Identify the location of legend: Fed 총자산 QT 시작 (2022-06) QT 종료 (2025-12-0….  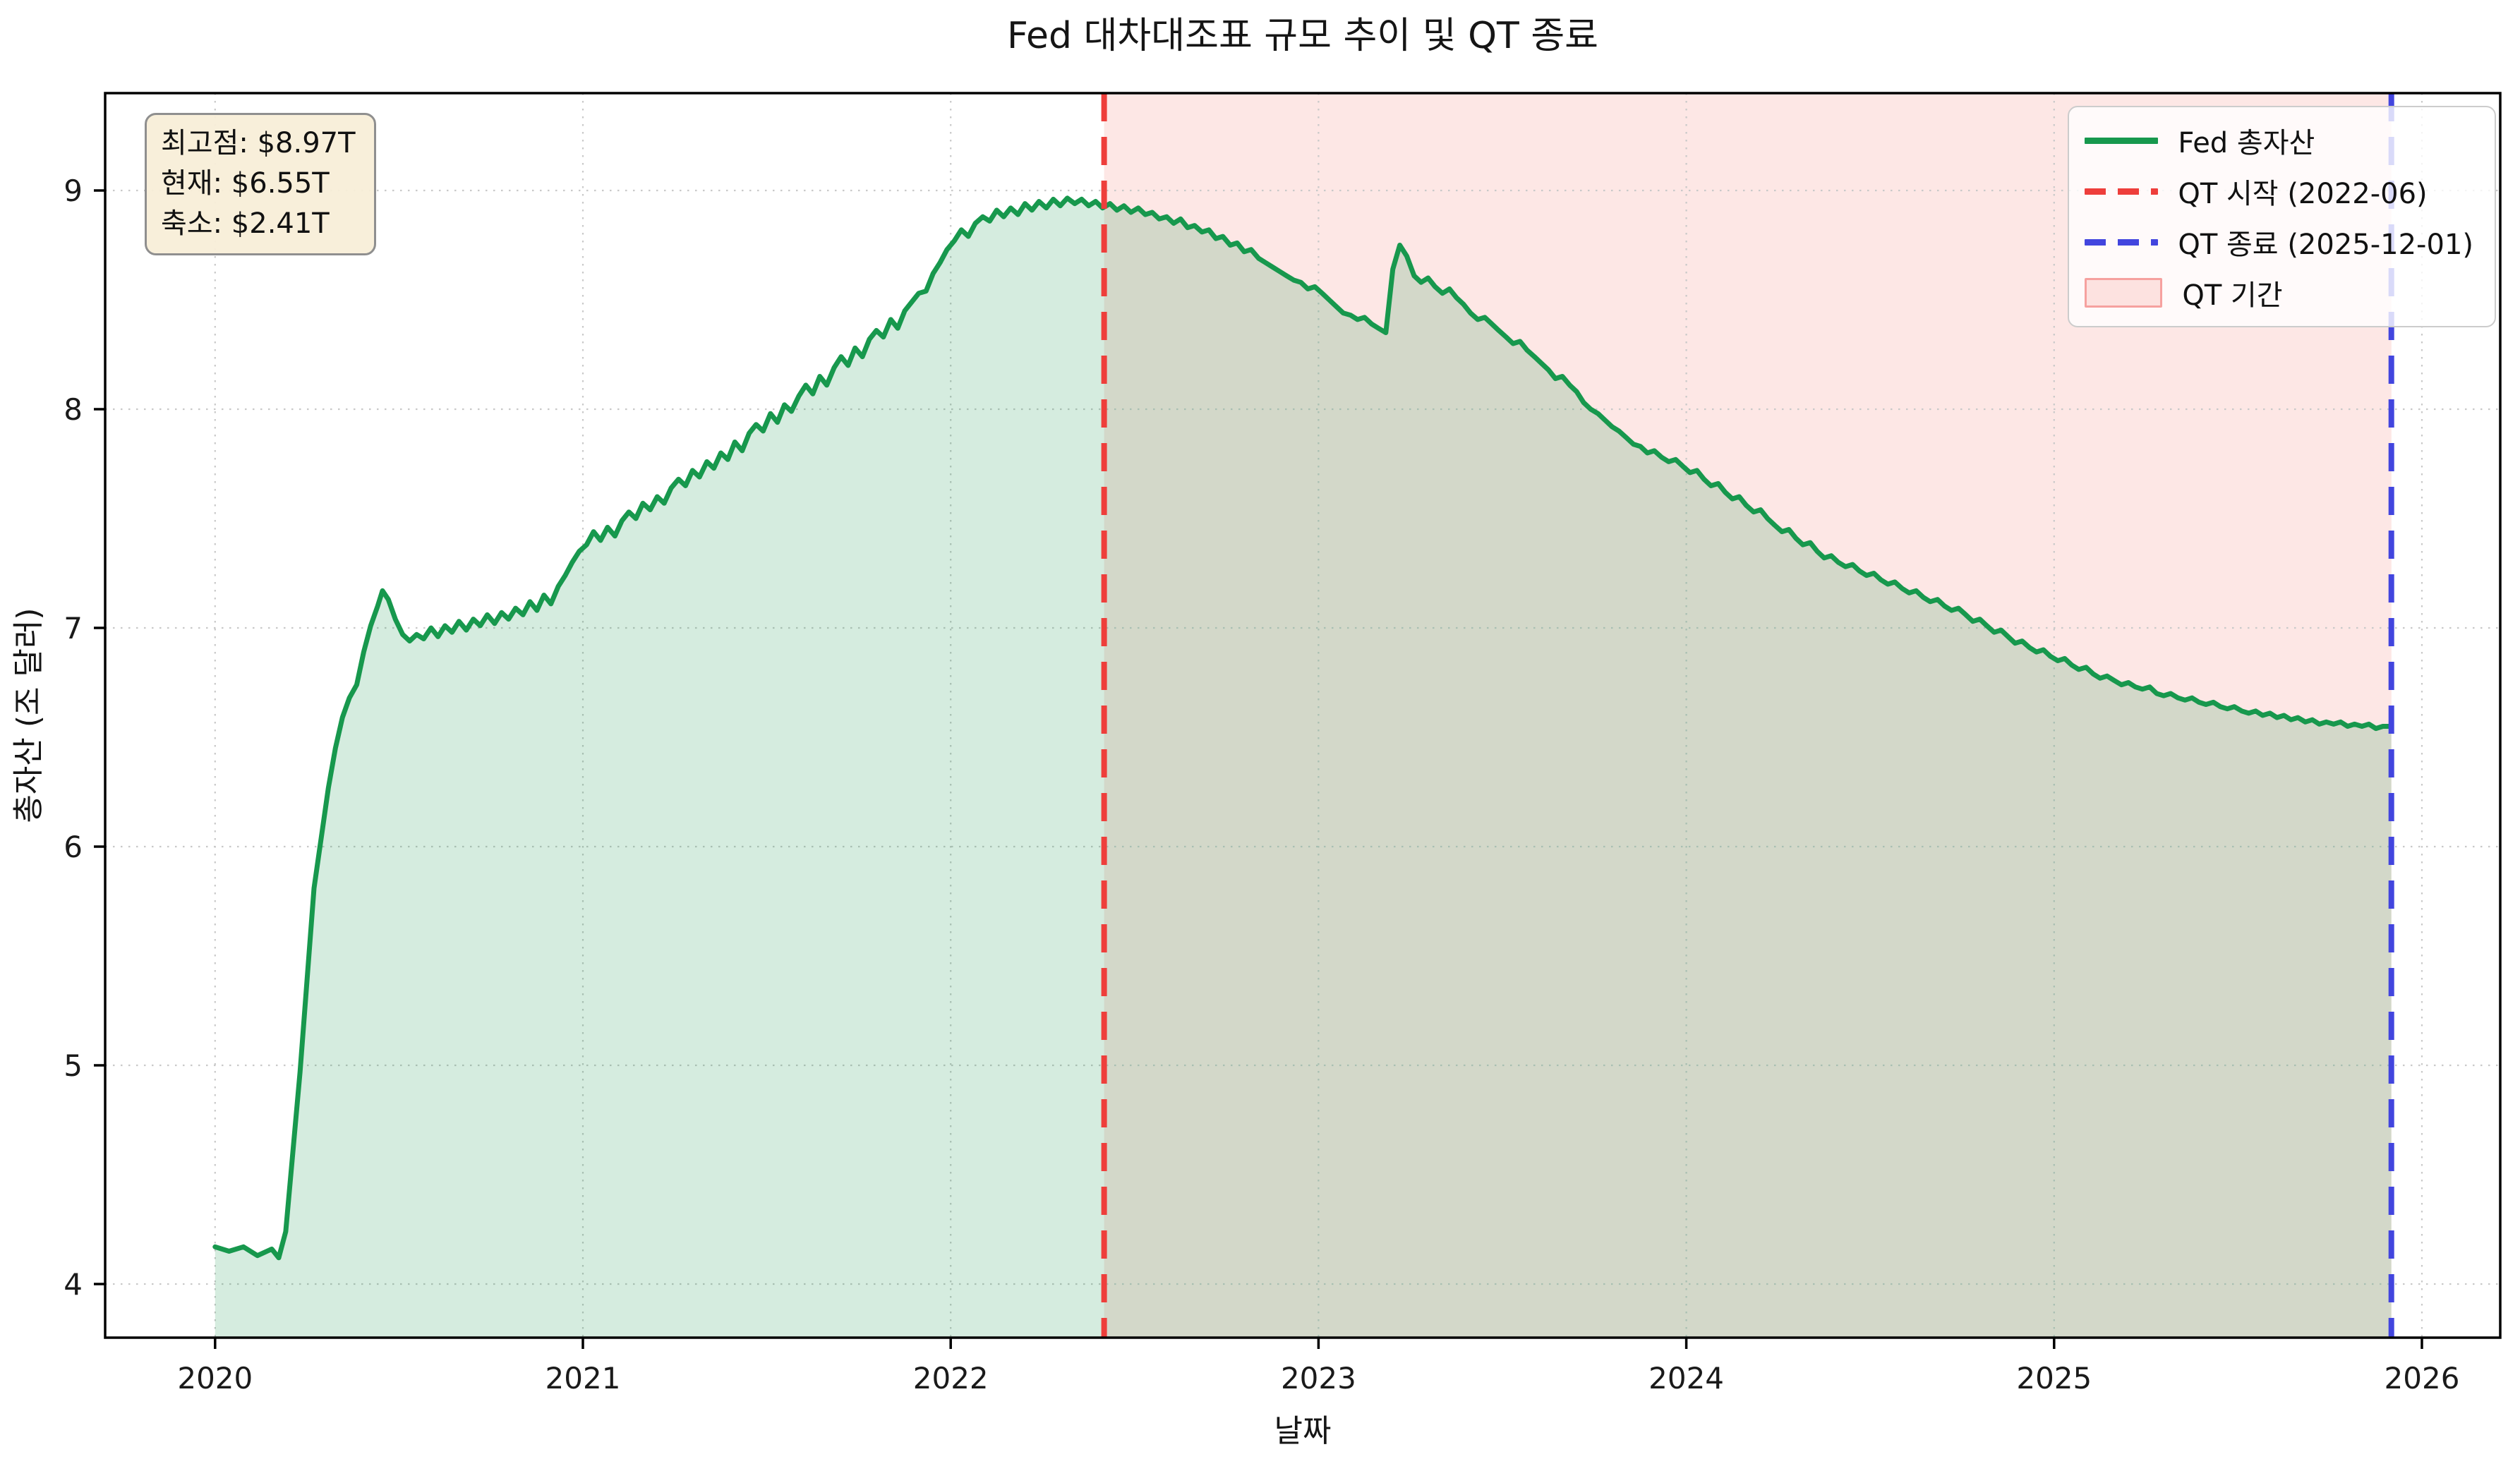
(2282, 216).